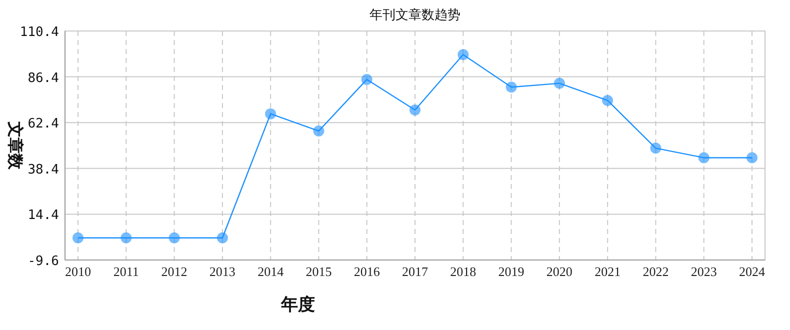 Image resolution: width=790 pixels, height=330 pixels. What do you see at coordinates (78, 271) in the screenshot?
I see `x-tick-label: 2010` at bounding box center [78, 271].